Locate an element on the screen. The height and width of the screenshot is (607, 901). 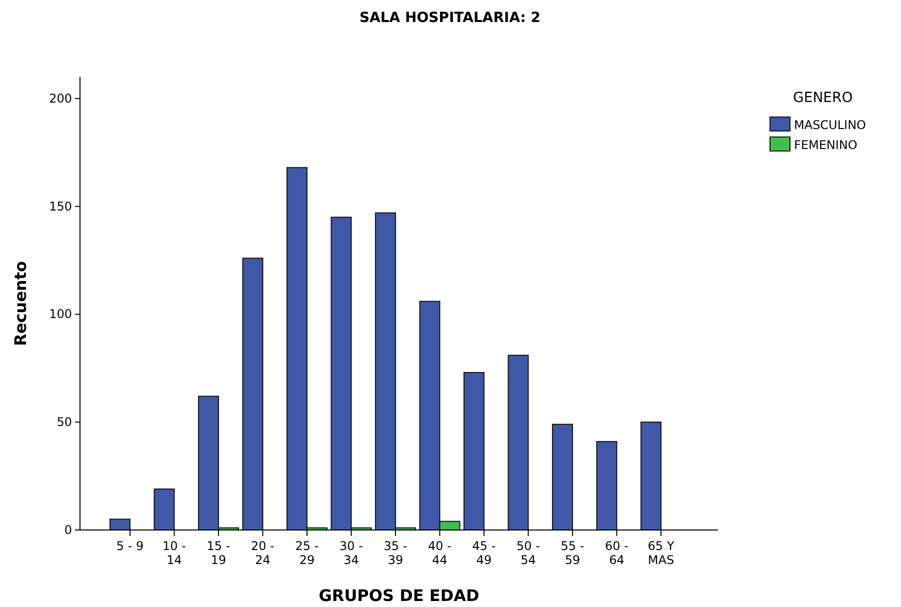
y-tick-label: 50 is located at coordinates (64, 421).